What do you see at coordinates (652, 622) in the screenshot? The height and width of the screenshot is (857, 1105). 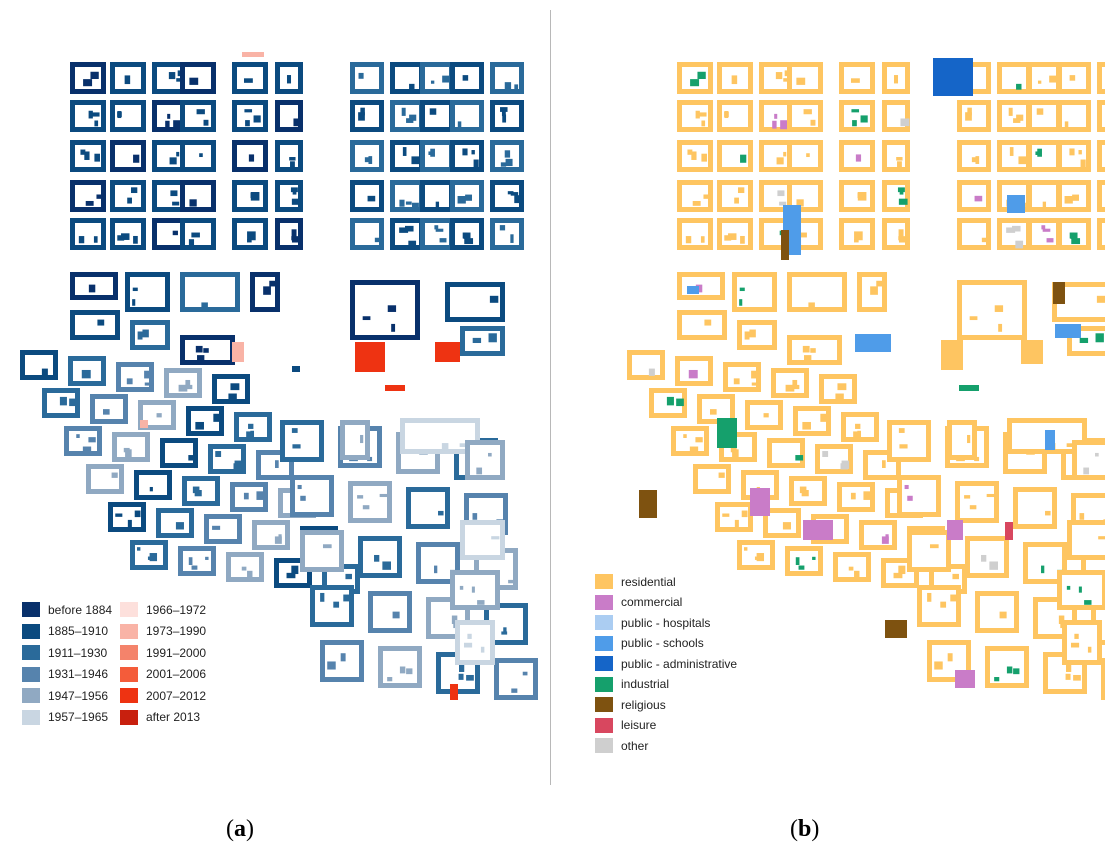 I see `legend-item: public - hospitals` at bounding box center [652, 622].